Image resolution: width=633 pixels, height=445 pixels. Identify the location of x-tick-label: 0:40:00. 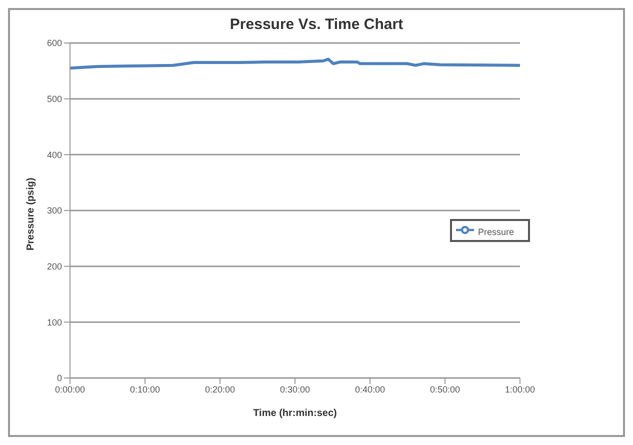
(370, 389).